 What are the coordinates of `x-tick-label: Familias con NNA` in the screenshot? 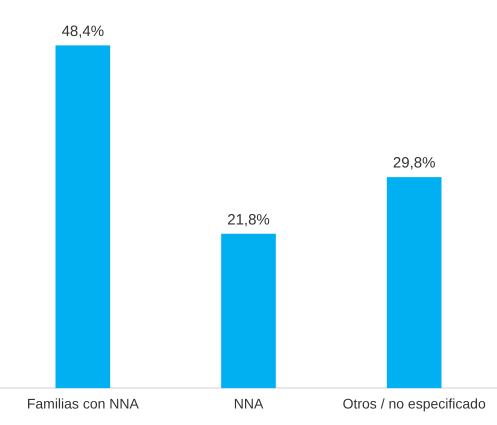 It's located at (83, 403).